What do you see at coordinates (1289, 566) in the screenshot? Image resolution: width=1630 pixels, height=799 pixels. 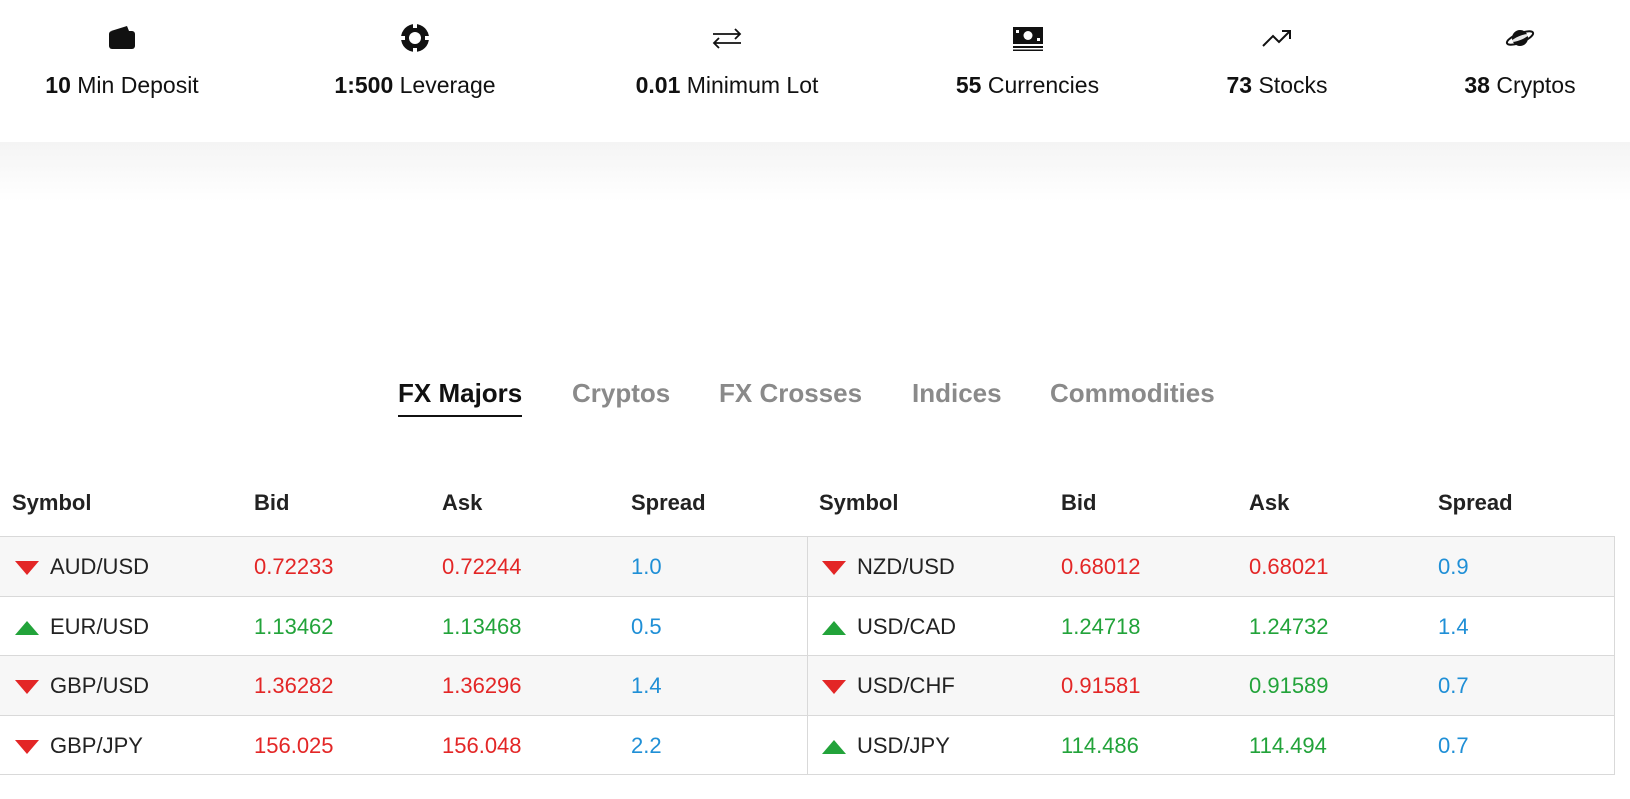 I see `ask-cell: 0.68021` at bounding box center [1289, 566].